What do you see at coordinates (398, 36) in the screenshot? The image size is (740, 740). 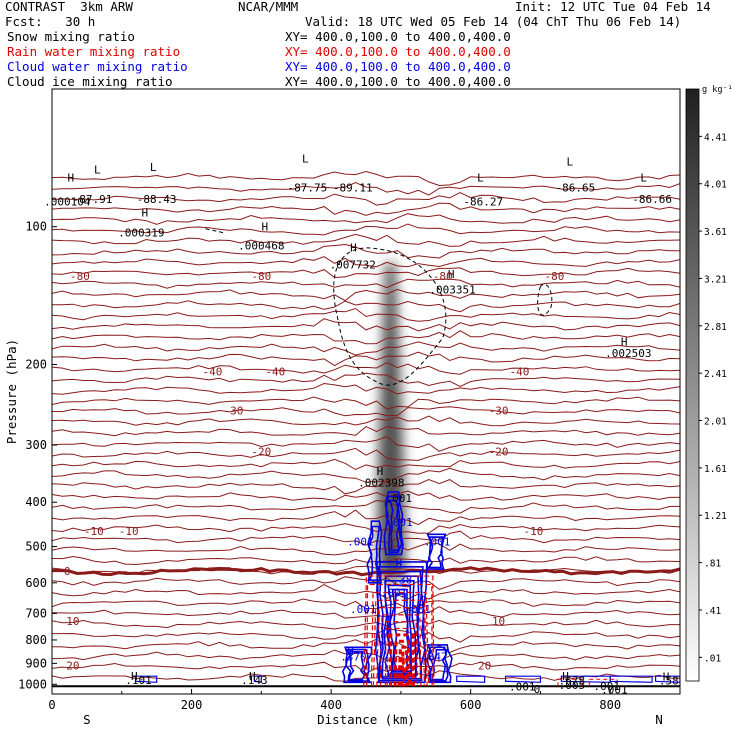 I see `field-xy-snow: XY= 400.0,100.0 to 400.0,400.0` at bounding box center [398, 36].